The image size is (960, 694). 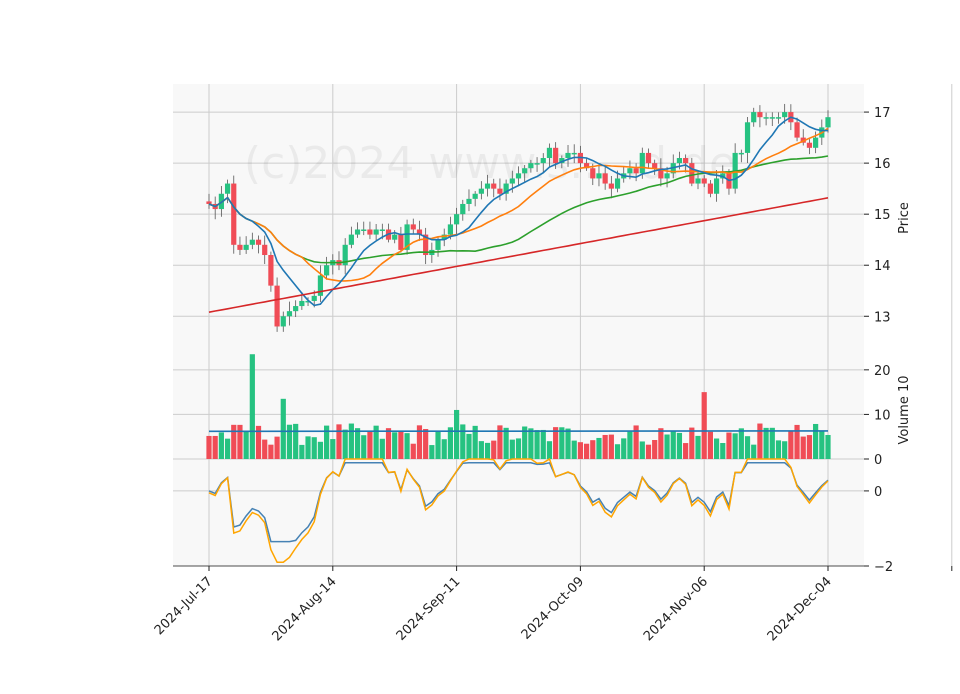 I want to click on price-tick-label: 14, so click(x=882, y=266).